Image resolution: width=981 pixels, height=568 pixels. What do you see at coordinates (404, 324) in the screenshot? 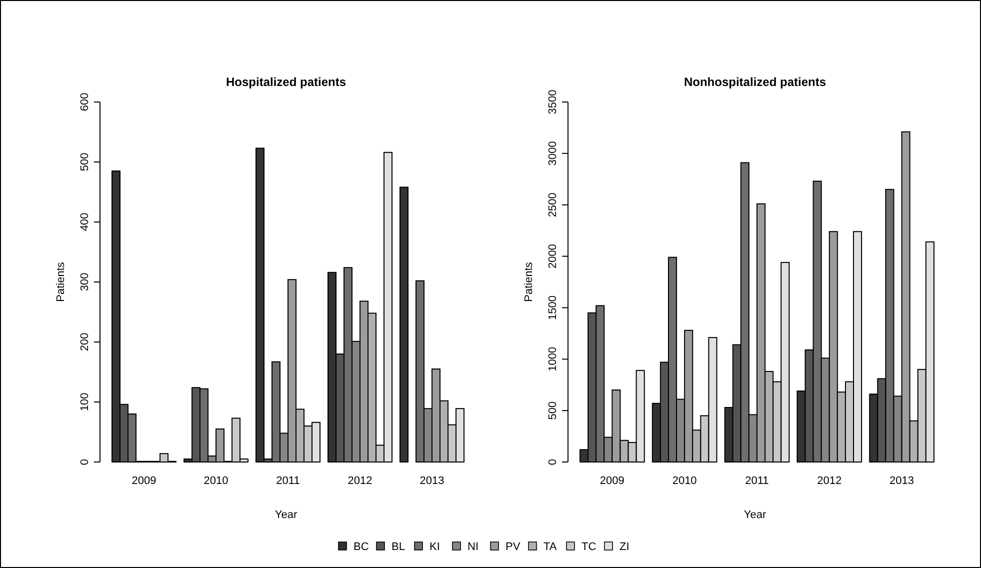
I see `bar` at bounding box center [404, 324].